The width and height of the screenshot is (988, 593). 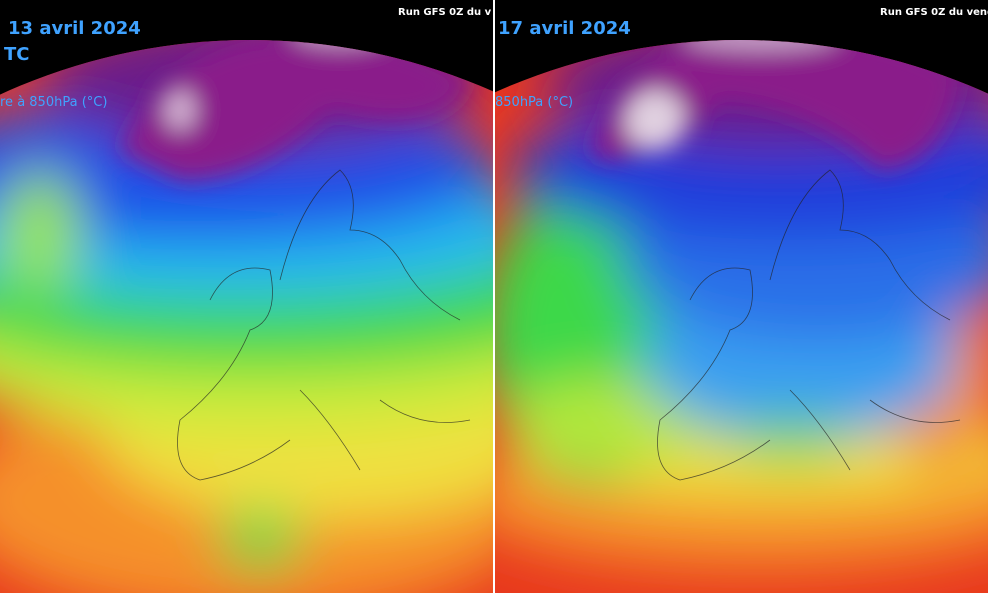 I want to click on divider, so click(x=494, y=296).